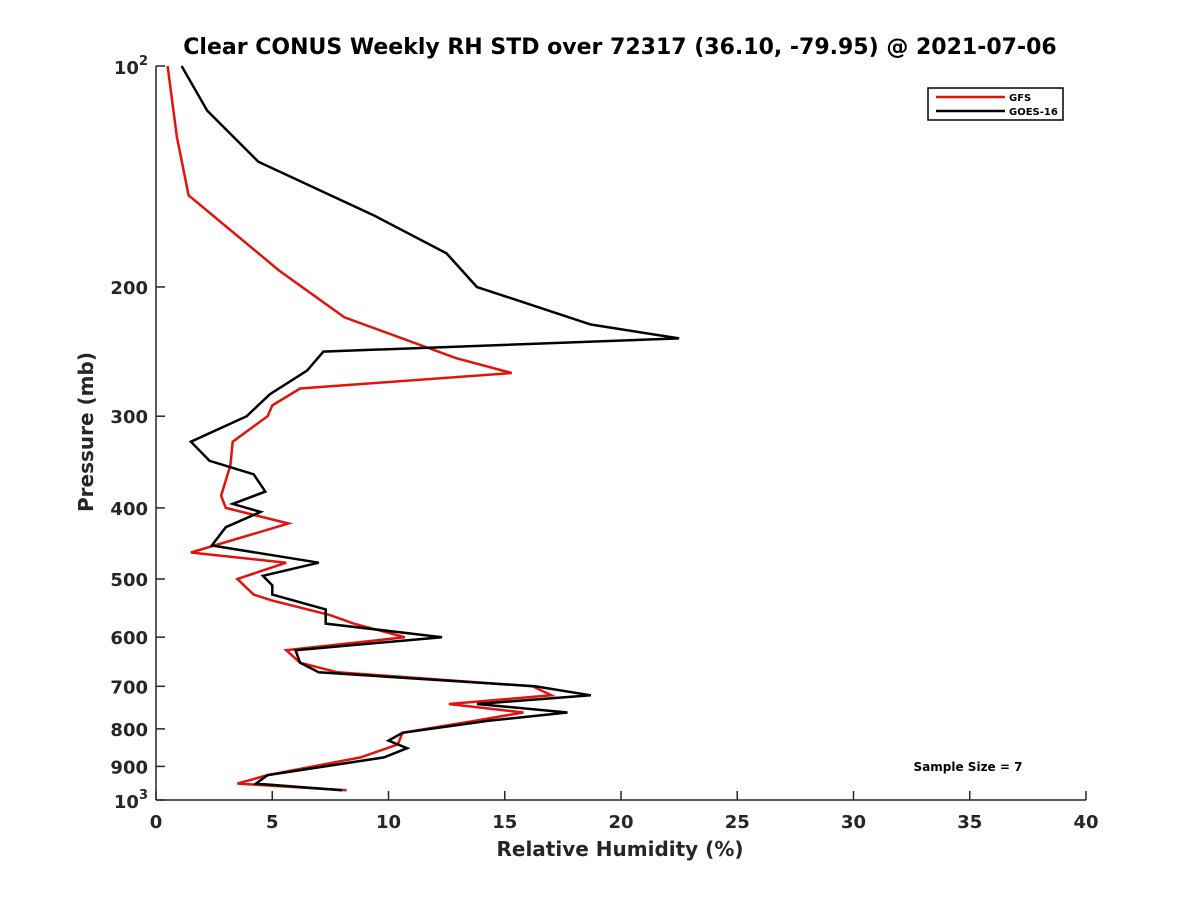 This screenshot has height=900, width=1200. I want to click on x-tick-label: 25, so click(737, 822).